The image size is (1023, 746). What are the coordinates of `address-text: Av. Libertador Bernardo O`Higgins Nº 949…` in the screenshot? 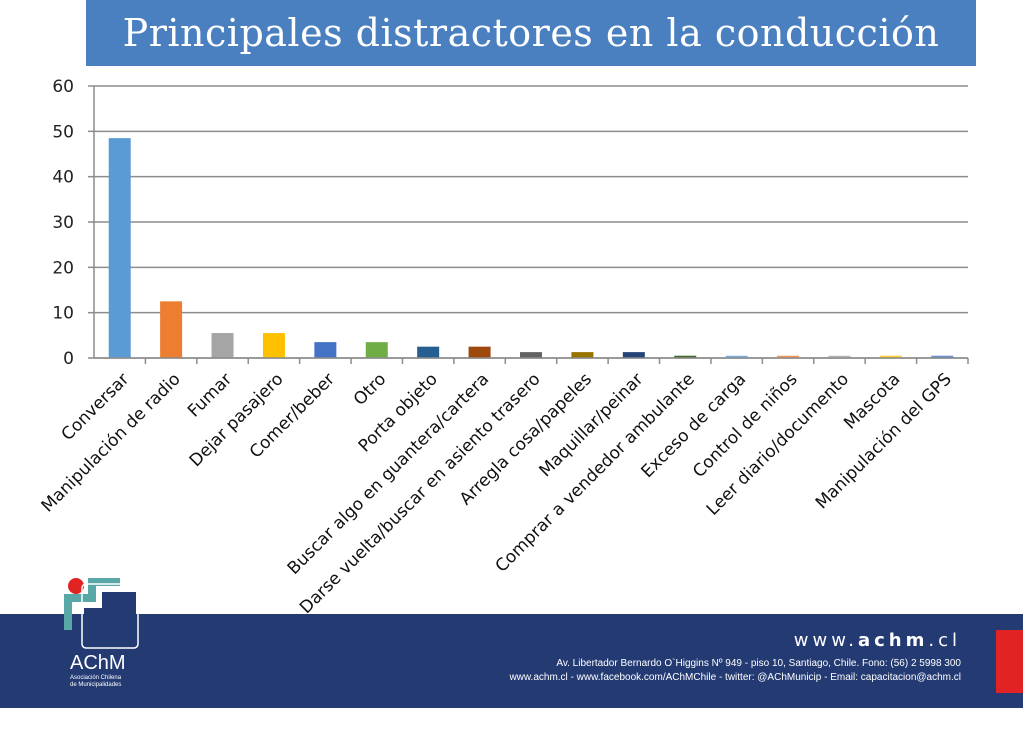 It's located at (758, 663).